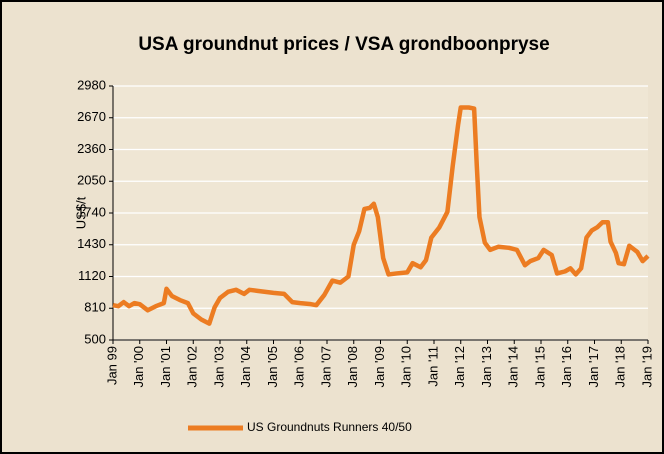 The image size is (664, 454). What do you see at coordinates (95, 338) in the screenshot?
I see `y-tick-label: 500` at bounding box center [95, 338].